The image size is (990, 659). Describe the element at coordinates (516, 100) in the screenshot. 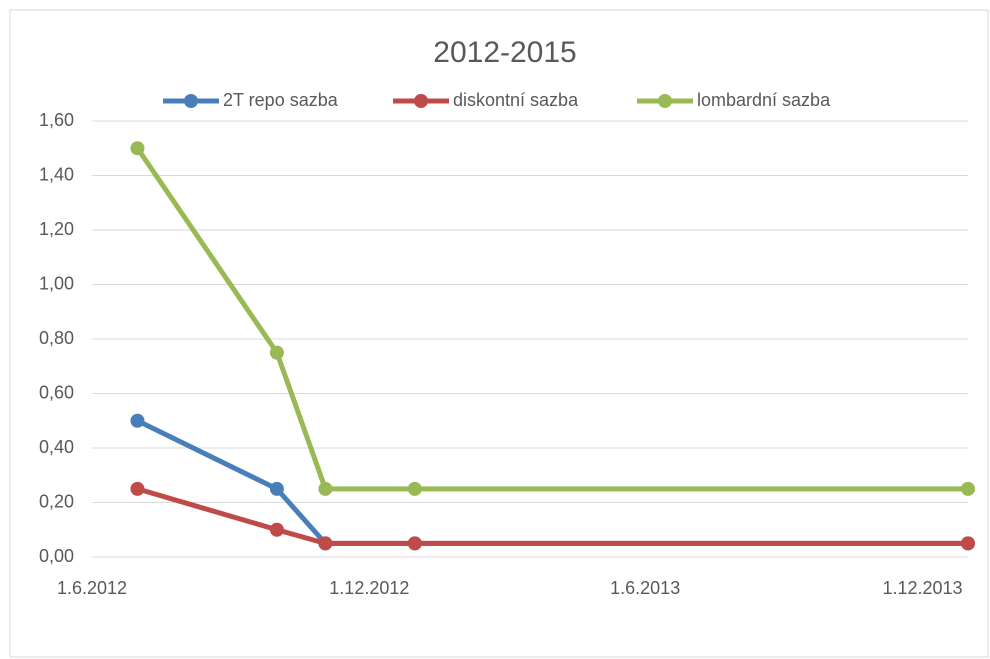

I see `legend-label: diskontní sazba` at that location.